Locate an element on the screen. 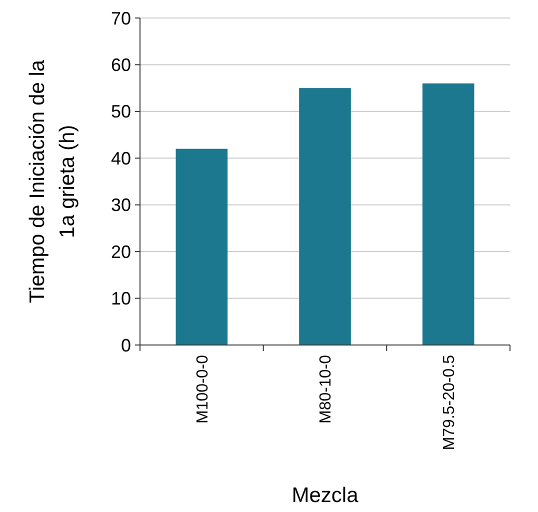  x-tick-label: M100-0-0 is located at coordinates (203, 389).